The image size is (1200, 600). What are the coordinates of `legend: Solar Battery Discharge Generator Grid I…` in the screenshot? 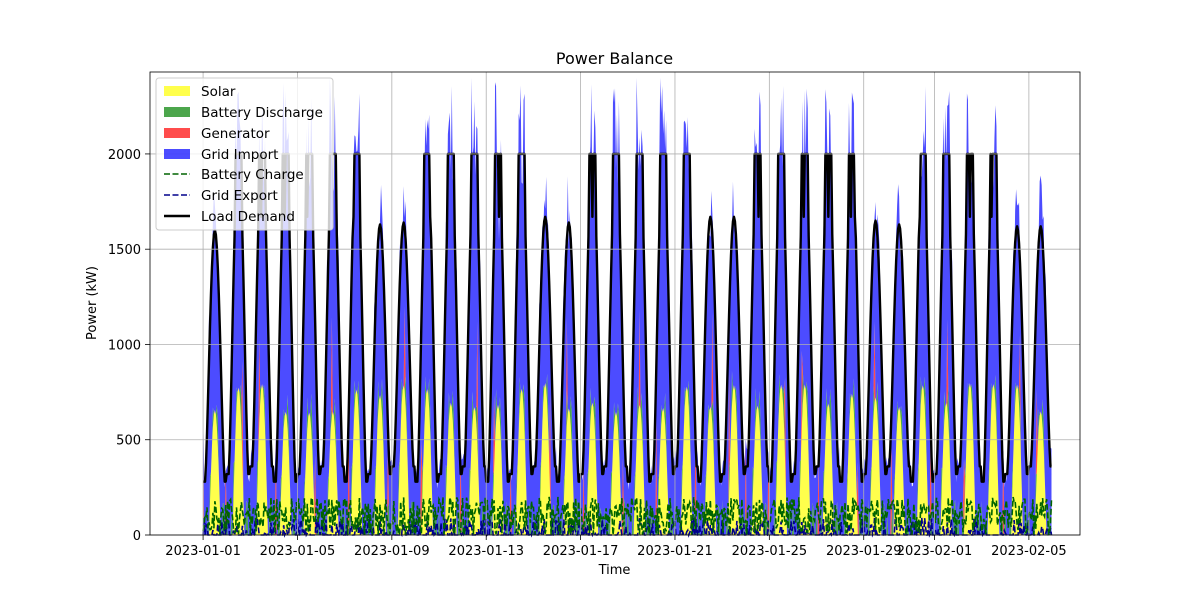 It's located at (244, 154).